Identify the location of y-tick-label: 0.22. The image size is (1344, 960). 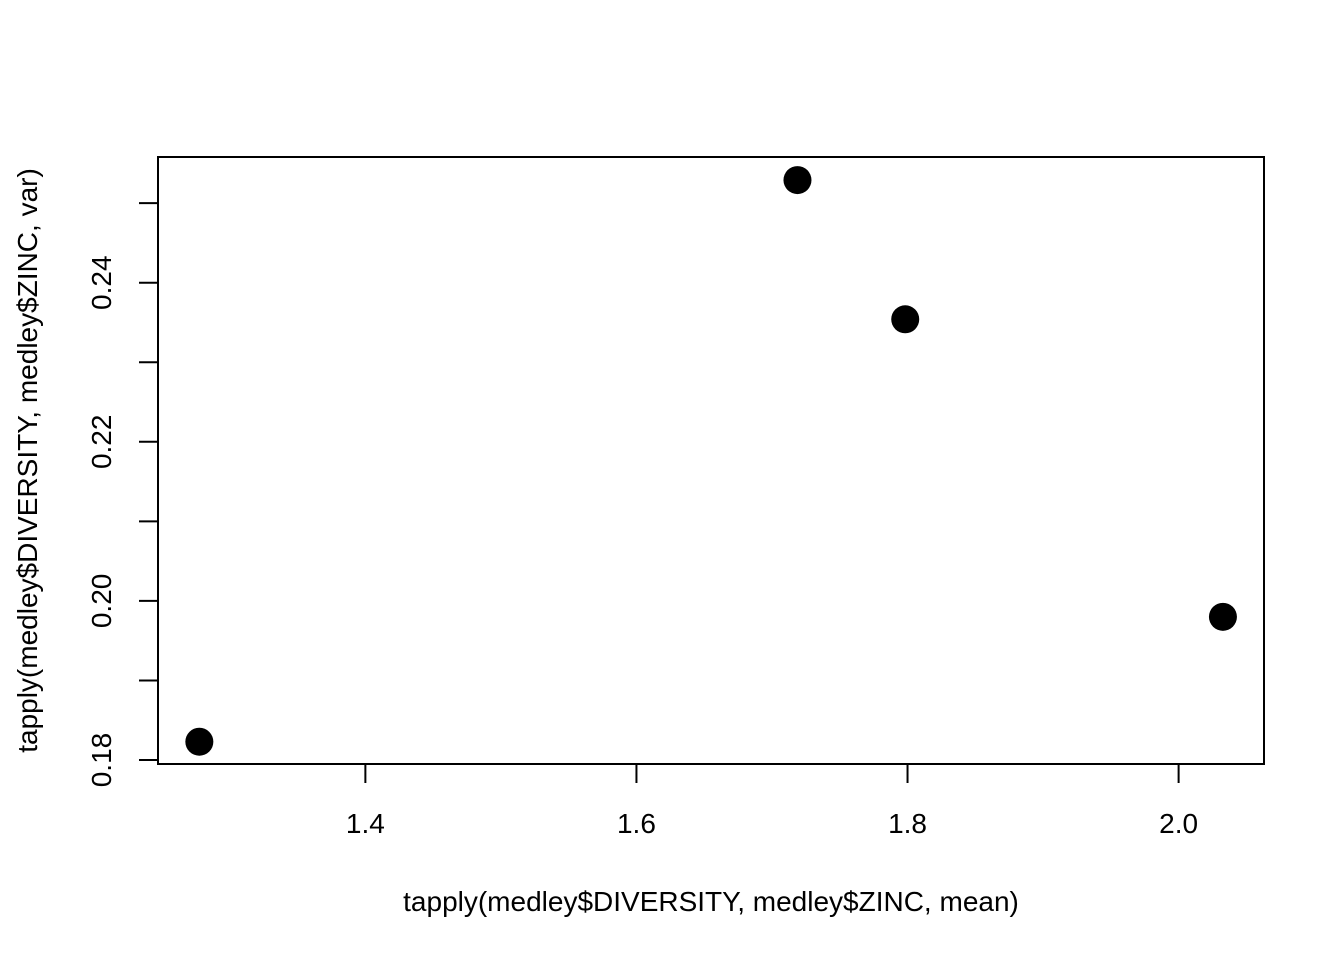
(101, 442).